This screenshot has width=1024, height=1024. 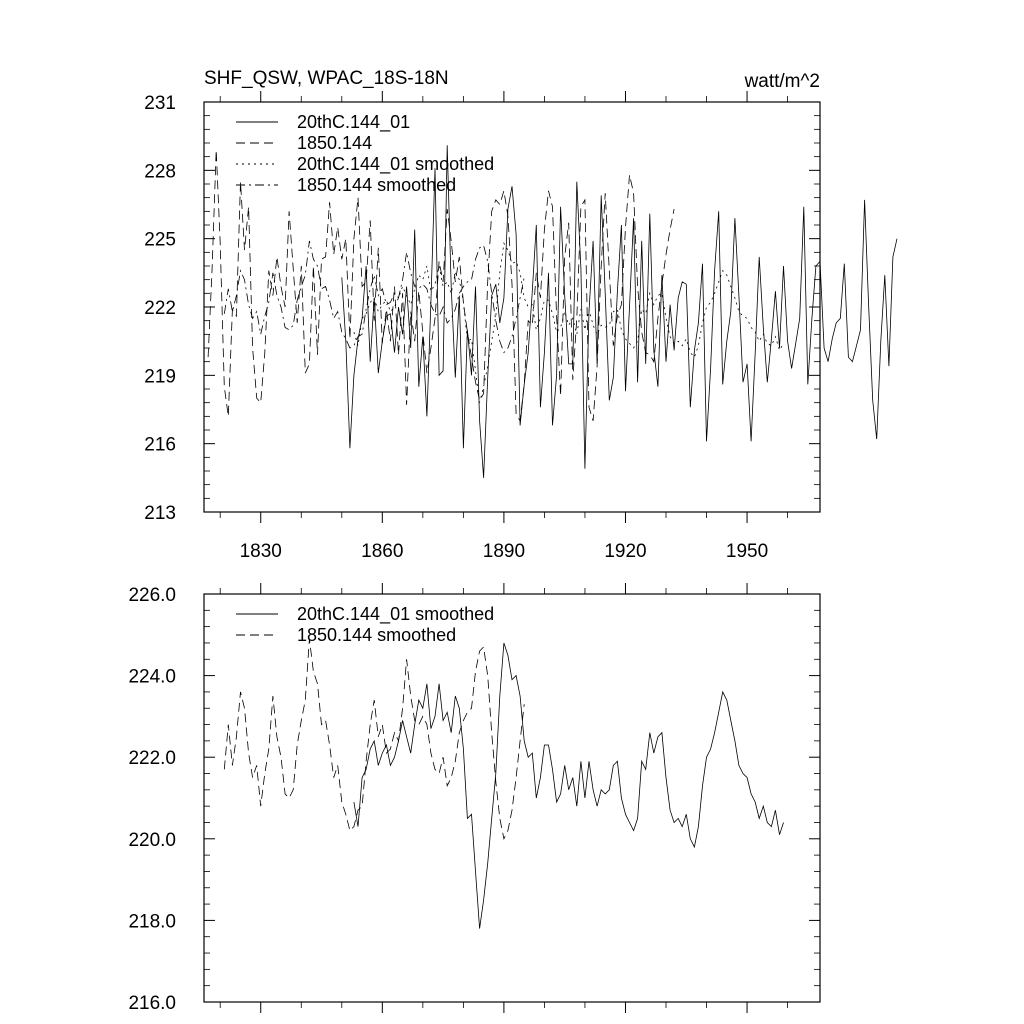 What do you see at coordinates (160, 171) in the screenshot?
I see `y-tick-label: 228` at bounding box center [160, 171].